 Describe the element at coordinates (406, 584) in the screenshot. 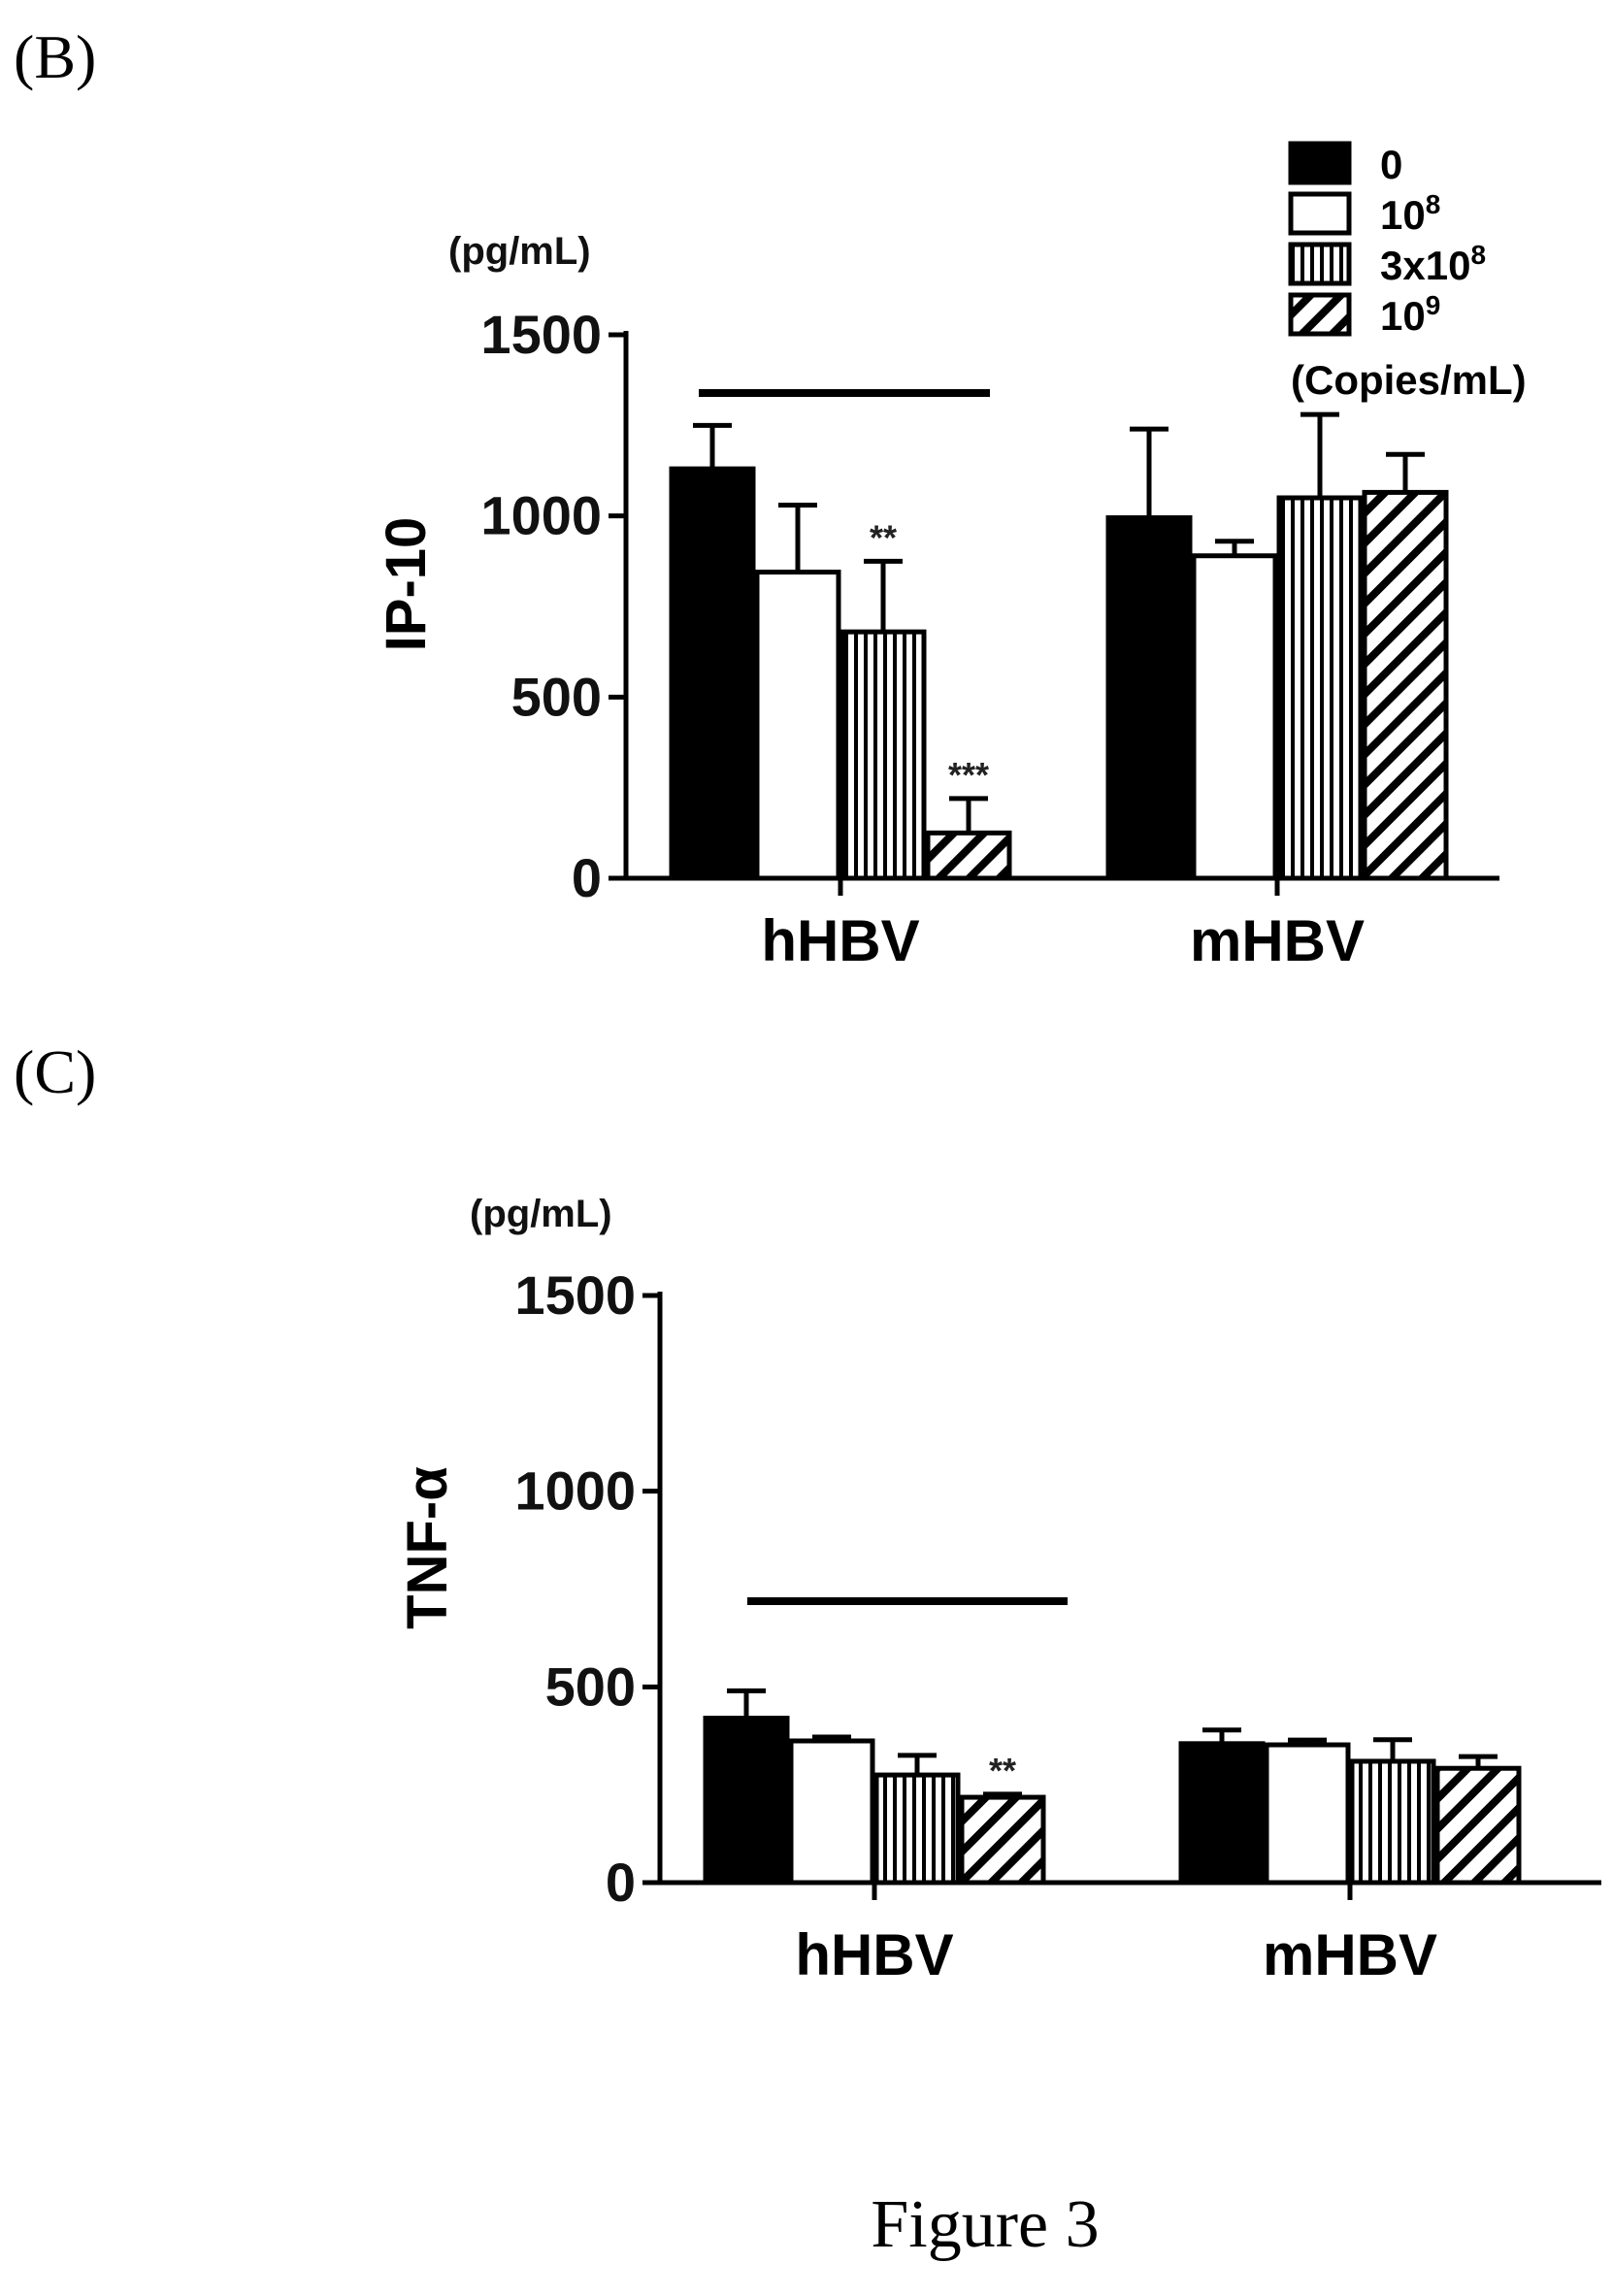

I see `chart-b-ylabel: IP-10` at that location.